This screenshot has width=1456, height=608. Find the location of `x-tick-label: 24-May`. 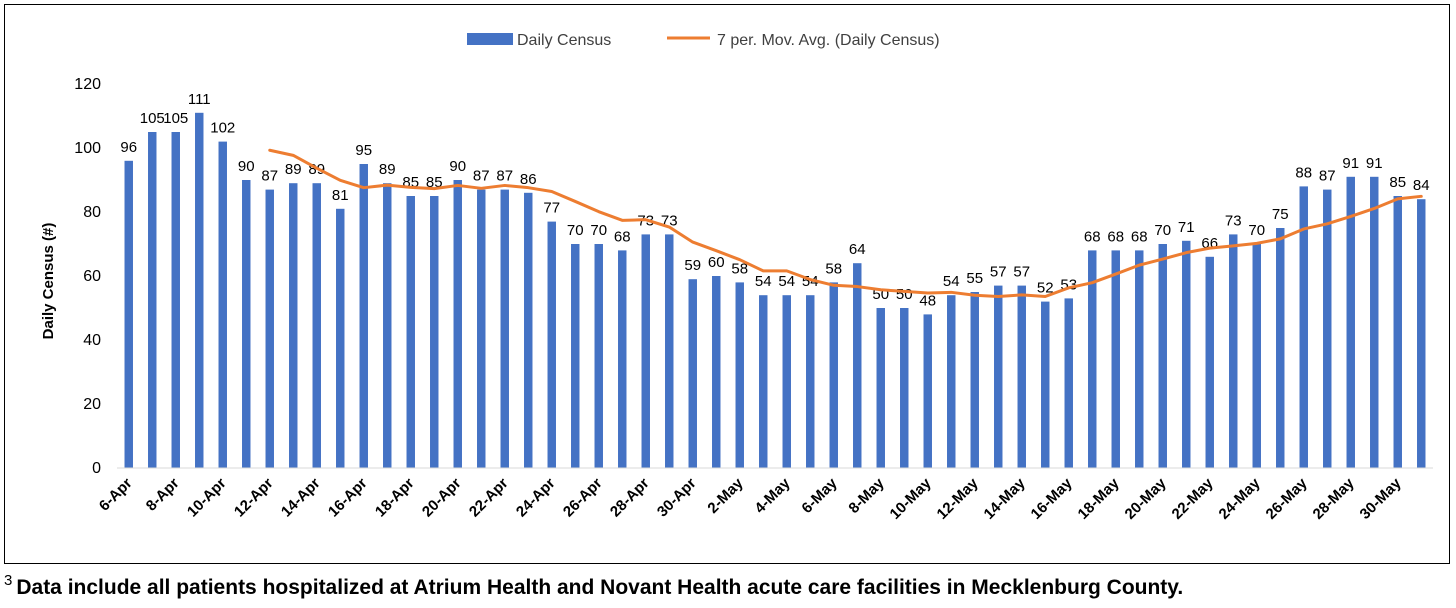

x-tick-label: 24-May is located at coordinates (1240, 498).